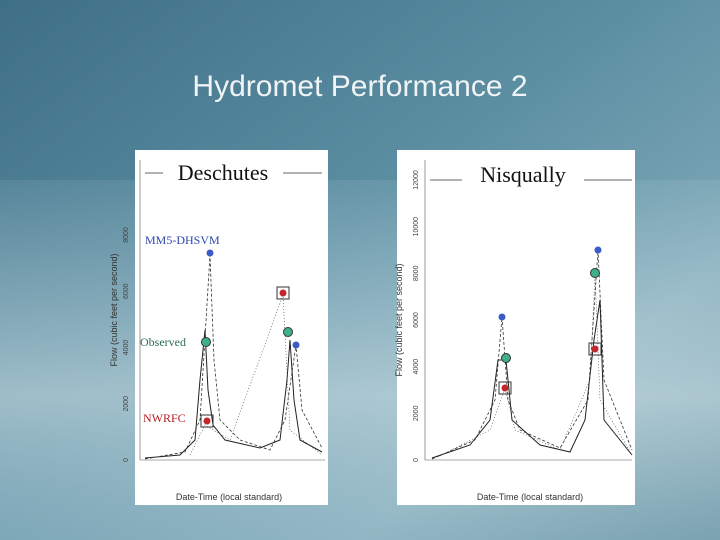  What do you see at coordinates (416, 227) in the screenshot?
I see `y-tick-label: 10000` at bounding box center [416, 227].